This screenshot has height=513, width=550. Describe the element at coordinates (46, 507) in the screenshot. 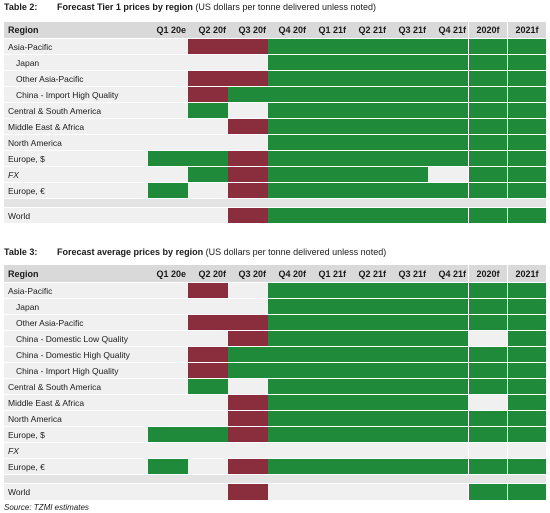

I see `source-note: Source: TZMI estimates` at that location.